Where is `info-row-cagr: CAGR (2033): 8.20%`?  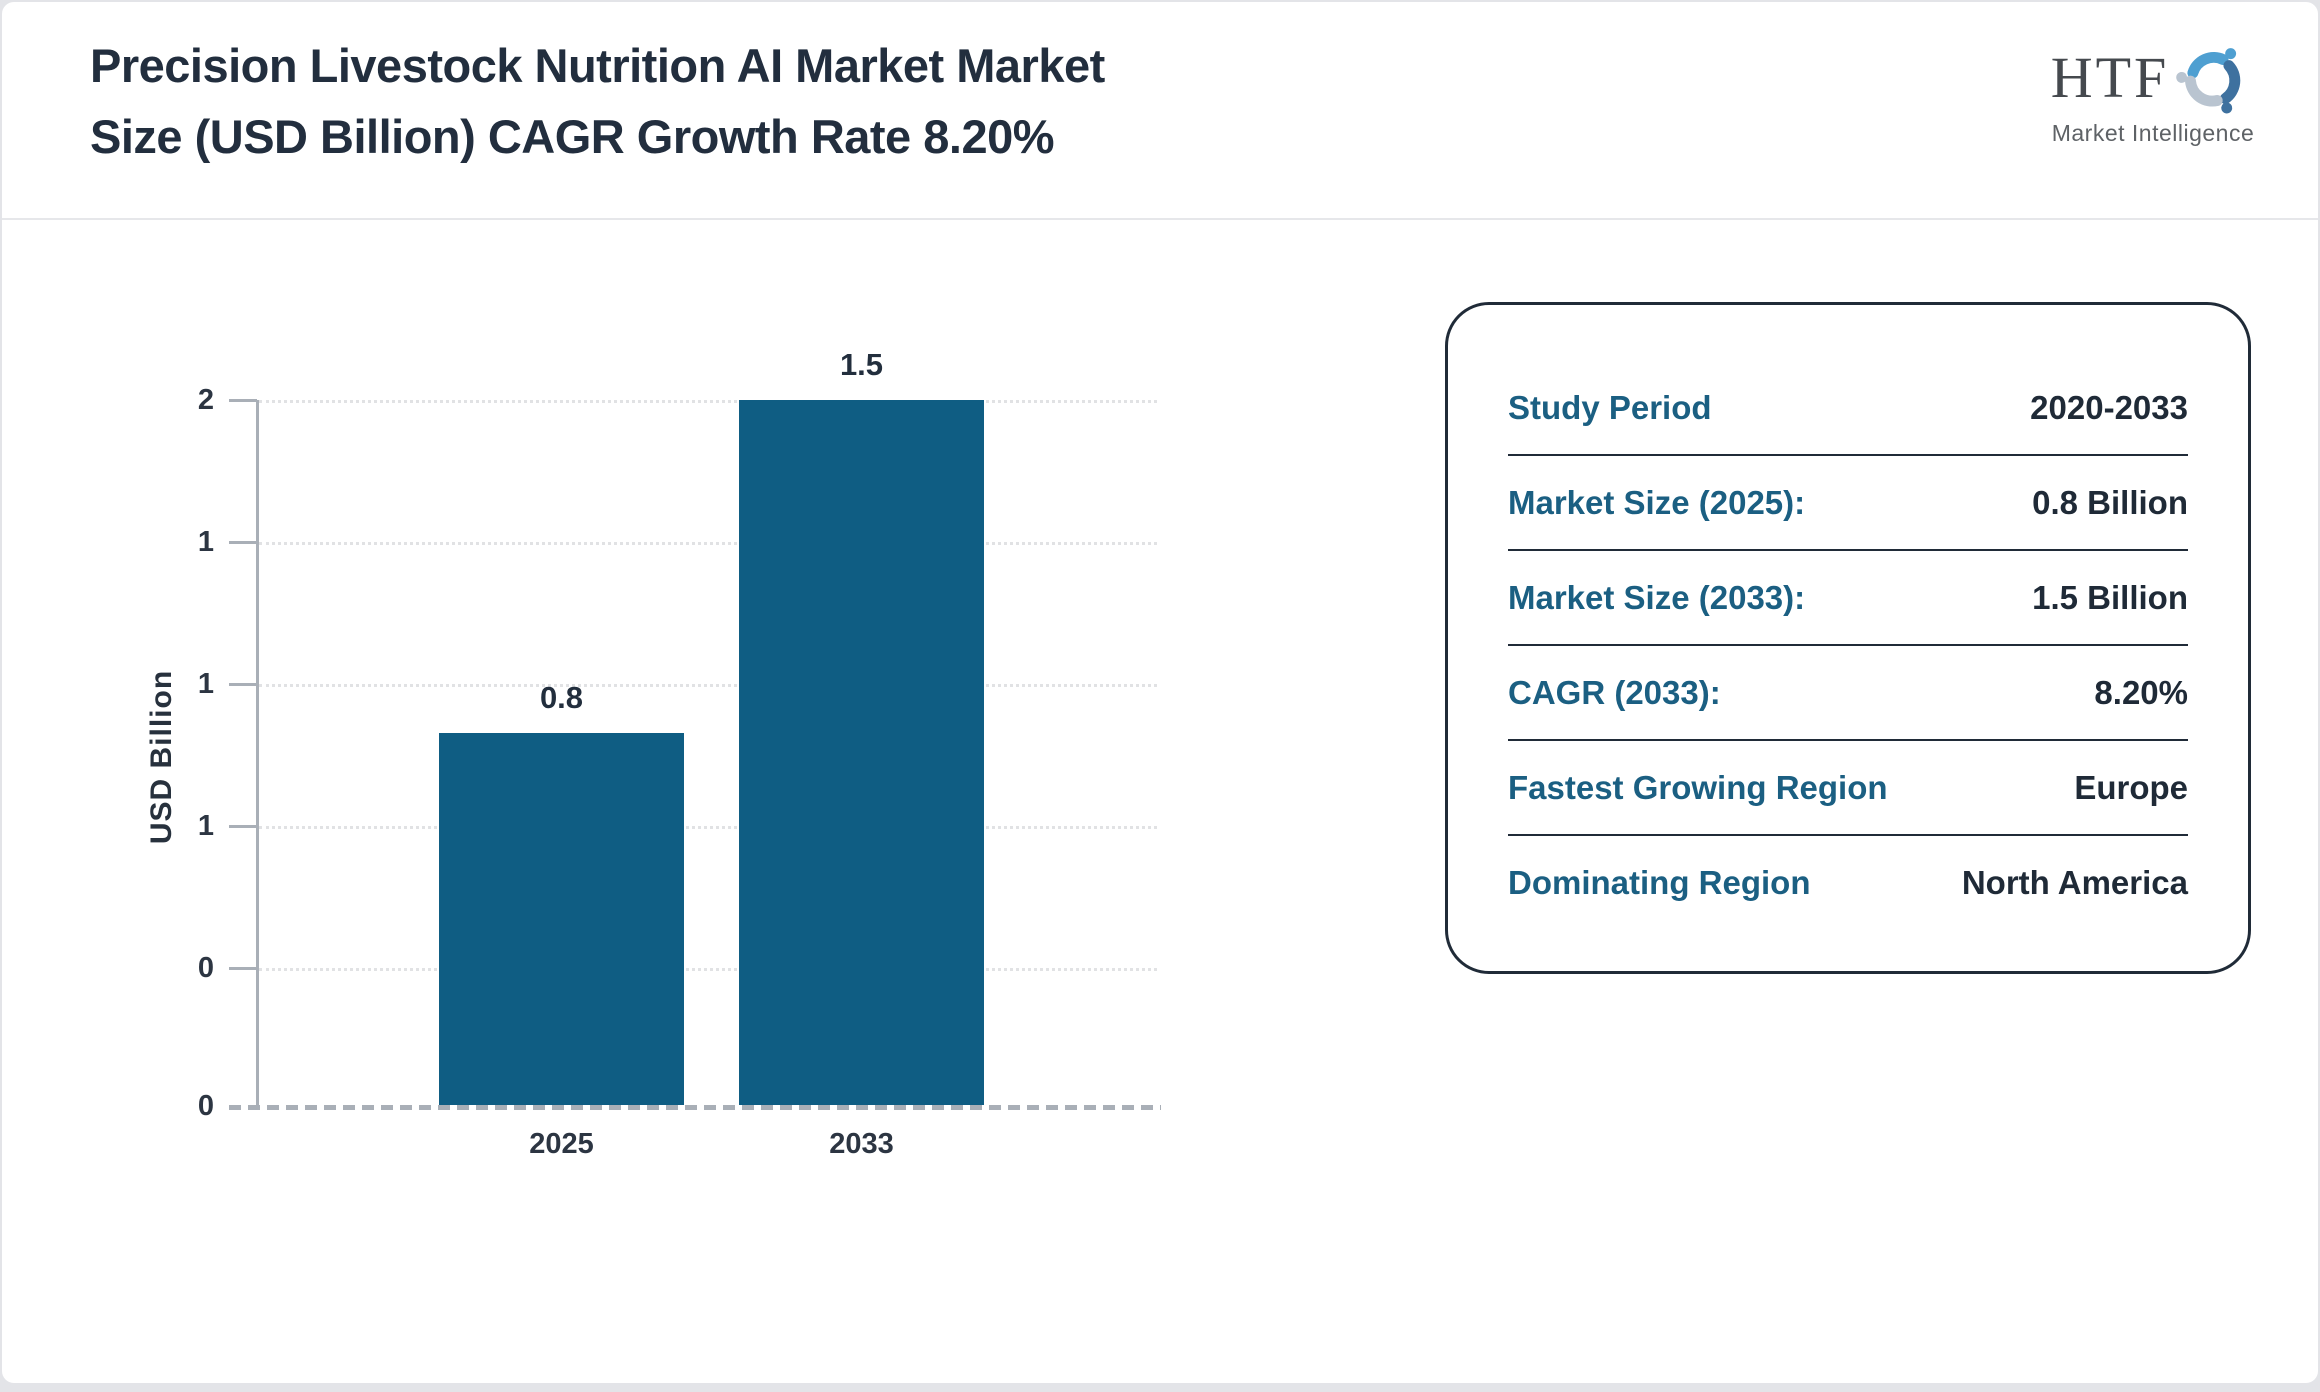 info-row-cagr: CAGR (2033): 8.20% is located at coordinates (1848, 693).